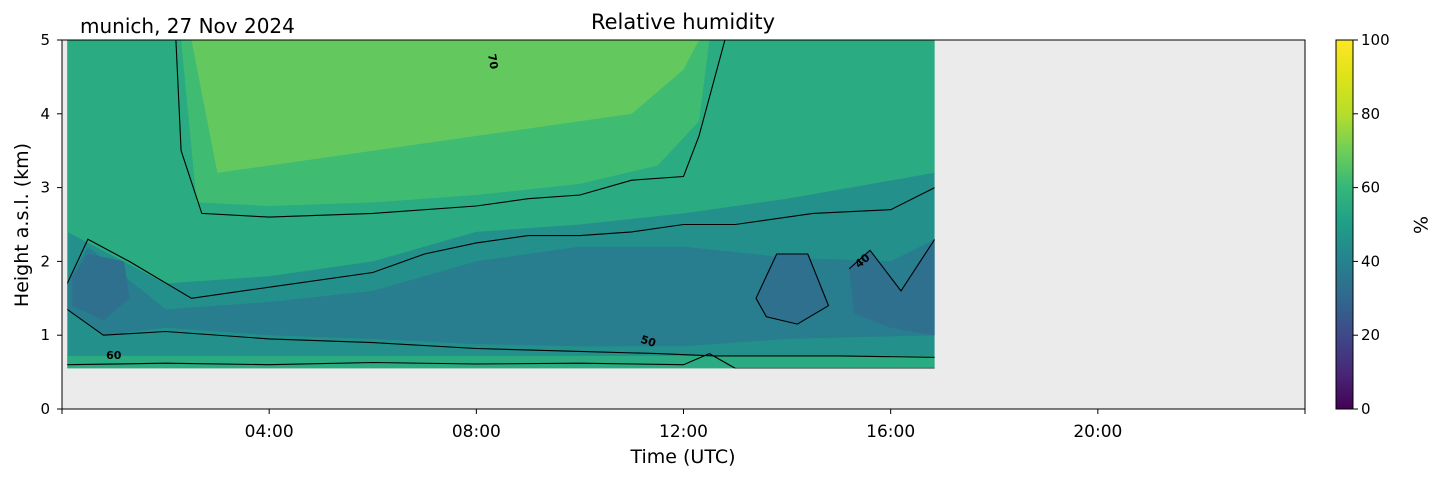 The width and height of the screenshot is (1429, 482). I want to click on x-axis-ticks: 04:00 08:00 12:00 16:00 20:00, so click(683, 425).